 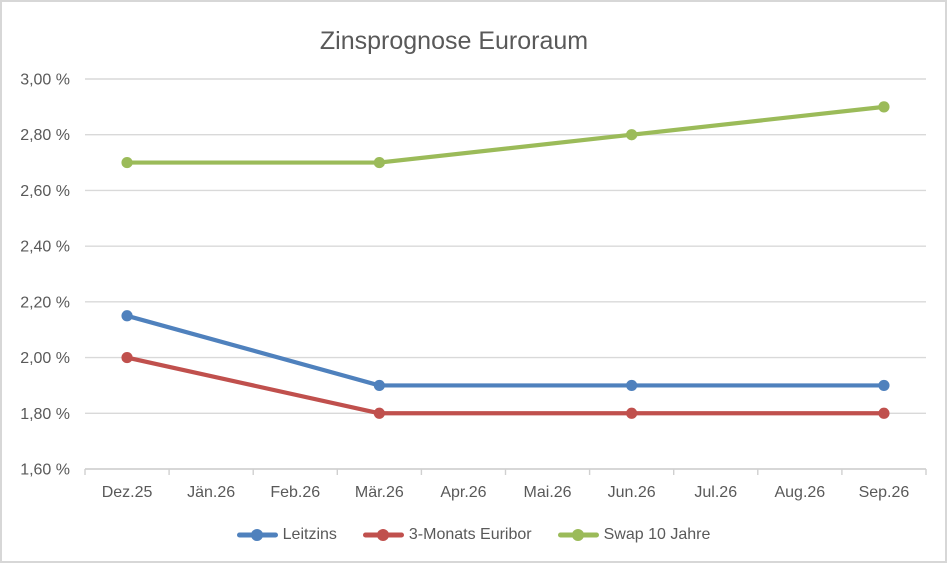 I want to click on y-tick-label: 3,00 %, so click(x=45, y=80).